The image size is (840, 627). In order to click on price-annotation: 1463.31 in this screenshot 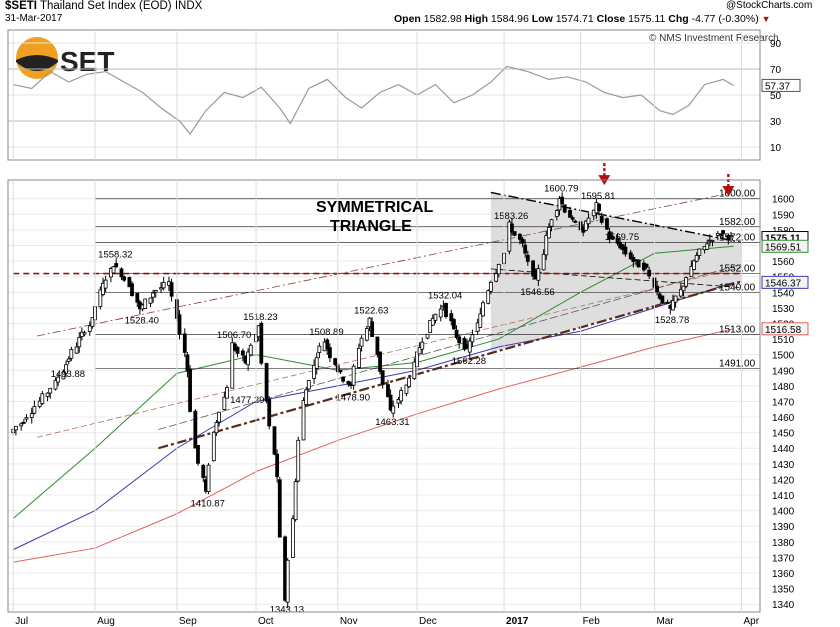, I will do `click(392, 422)`.